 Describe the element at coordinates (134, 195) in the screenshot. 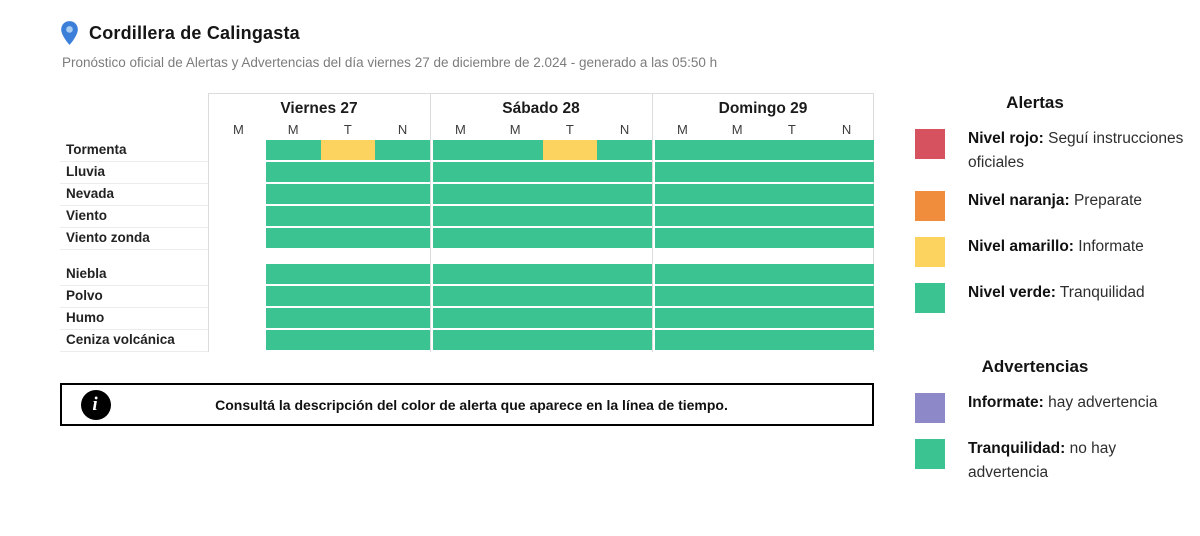

I see `row-label: Nevada` at that location.